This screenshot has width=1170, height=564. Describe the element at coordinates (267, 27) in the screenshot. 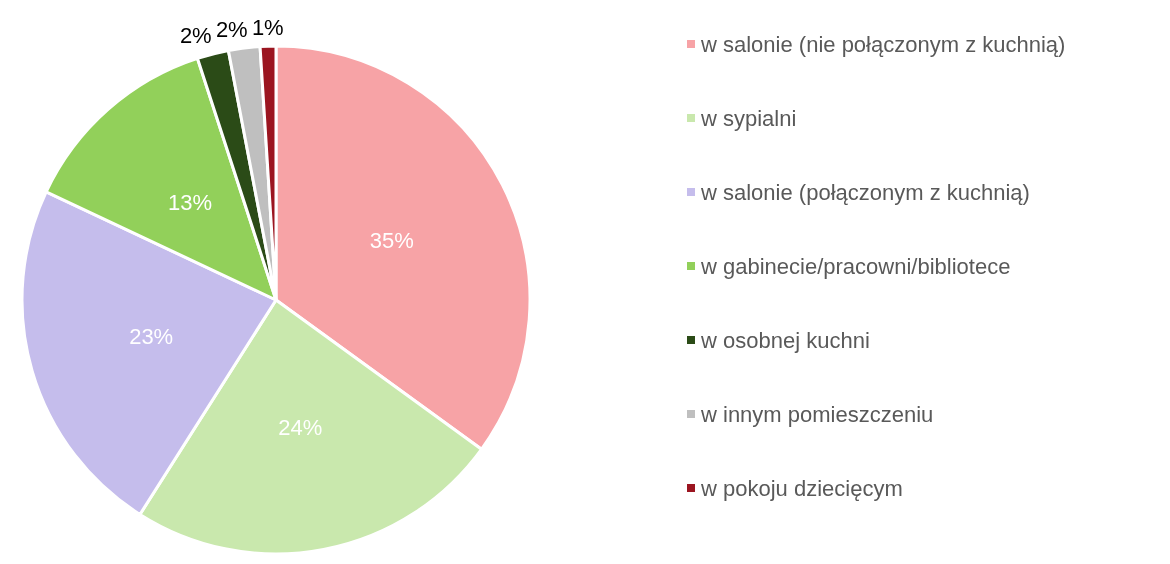

I see `data-label: 1%` at that location.